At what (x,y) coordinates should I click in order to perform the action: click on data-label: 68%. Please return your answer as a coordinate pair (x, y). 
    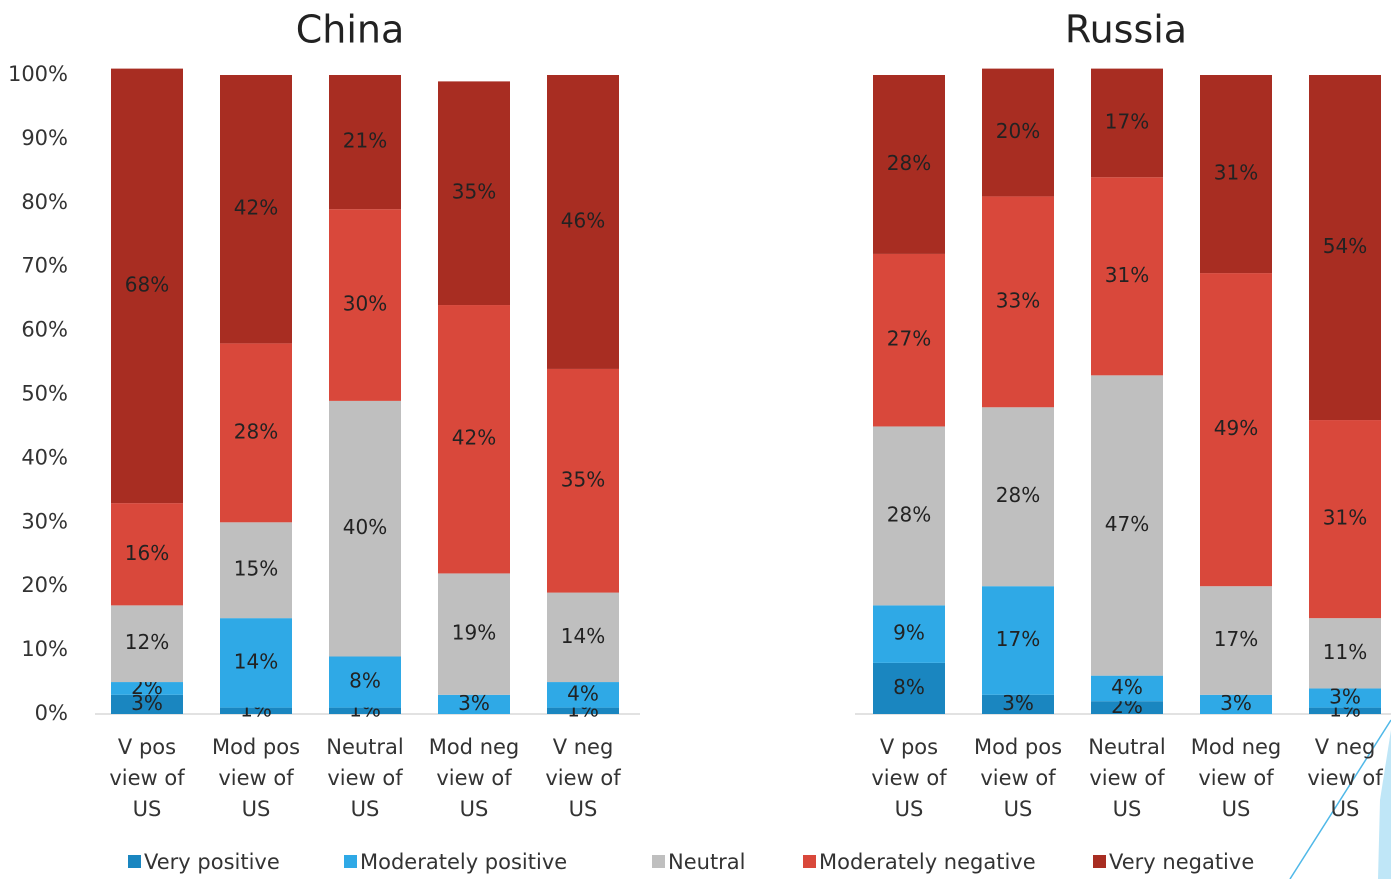
    Looking at the image, I should click on (147, 284).